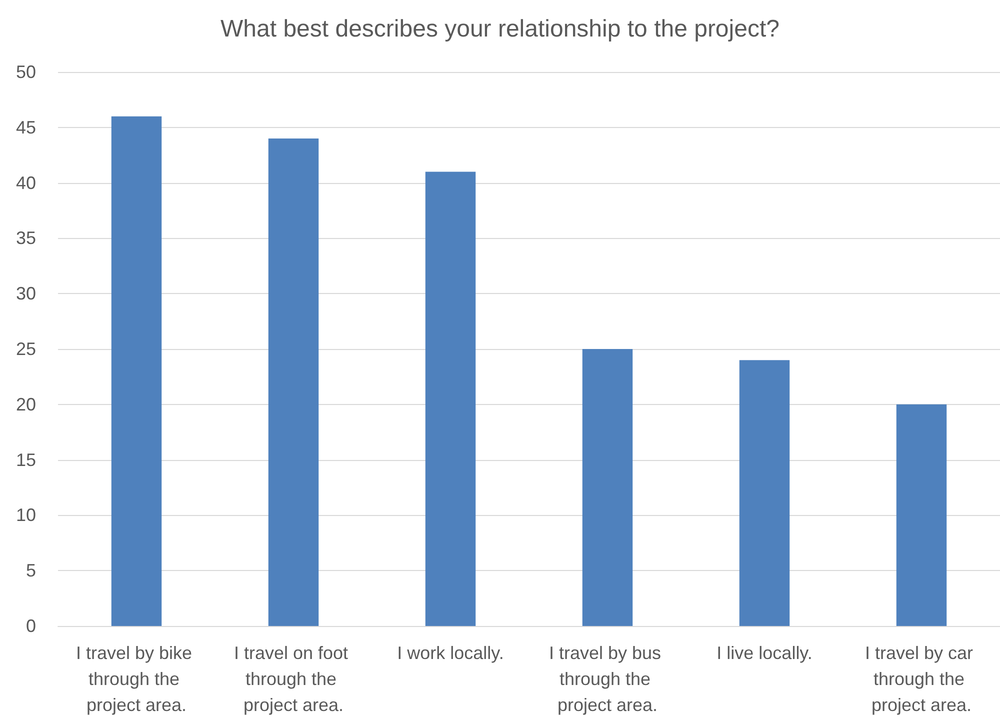  I want to click on y-tick-label: 20, so click(26, 404).